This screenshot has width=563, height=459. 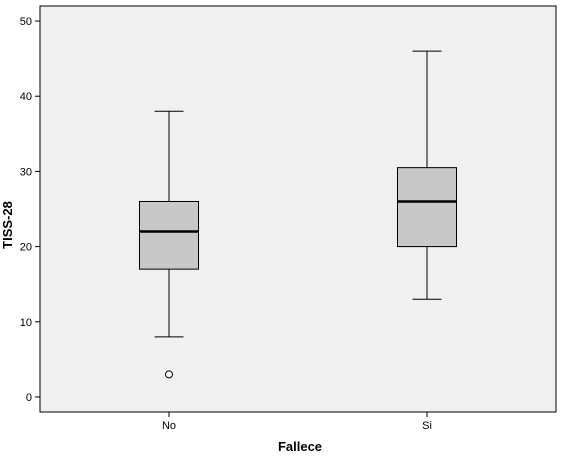 I want to click on y-axis-title: TISS-28, so click(x=7, y=225).